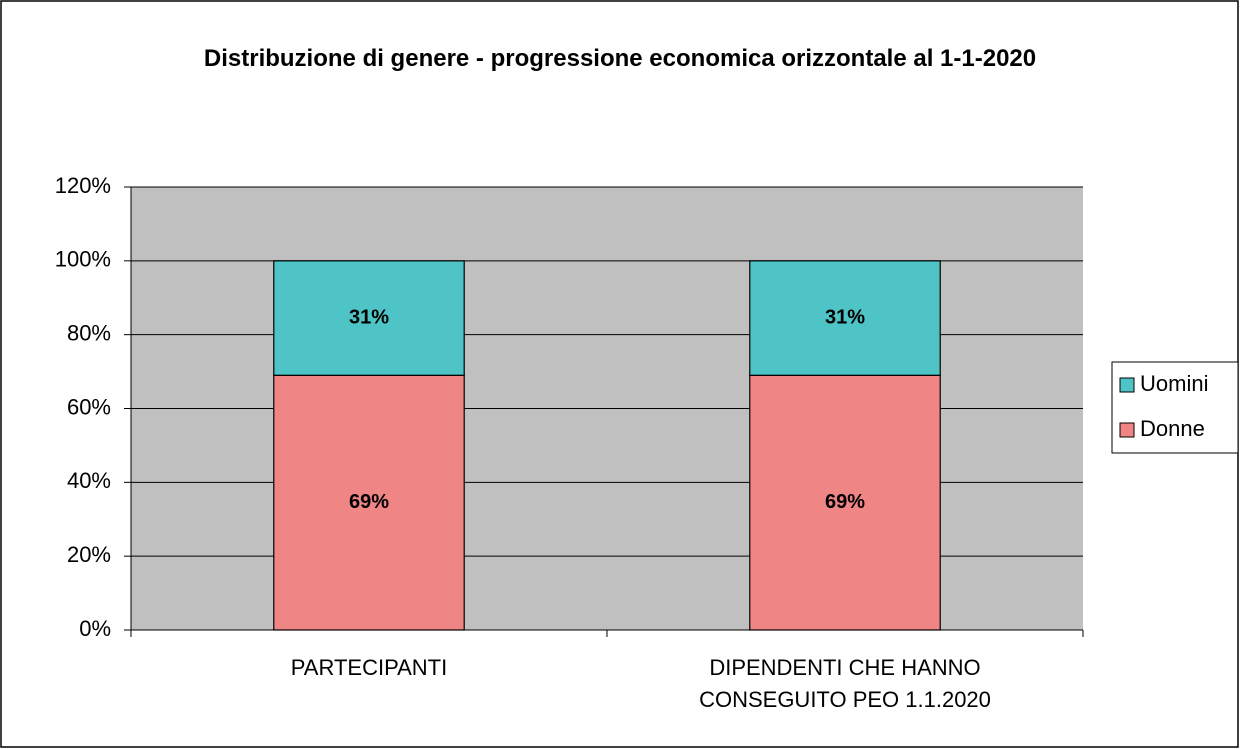  I want to click on legend-box, so click(1175, 407).